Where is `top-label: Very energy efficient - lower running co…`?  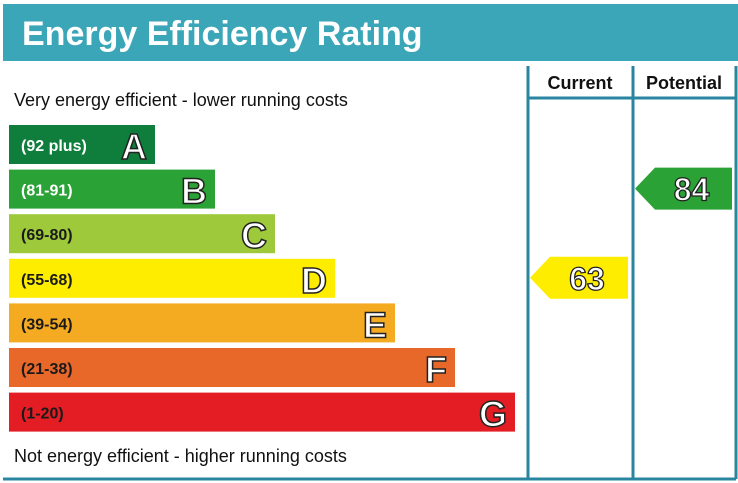 top-label: Very energy efficient - lower running co… is located at coordinates (181, 100).